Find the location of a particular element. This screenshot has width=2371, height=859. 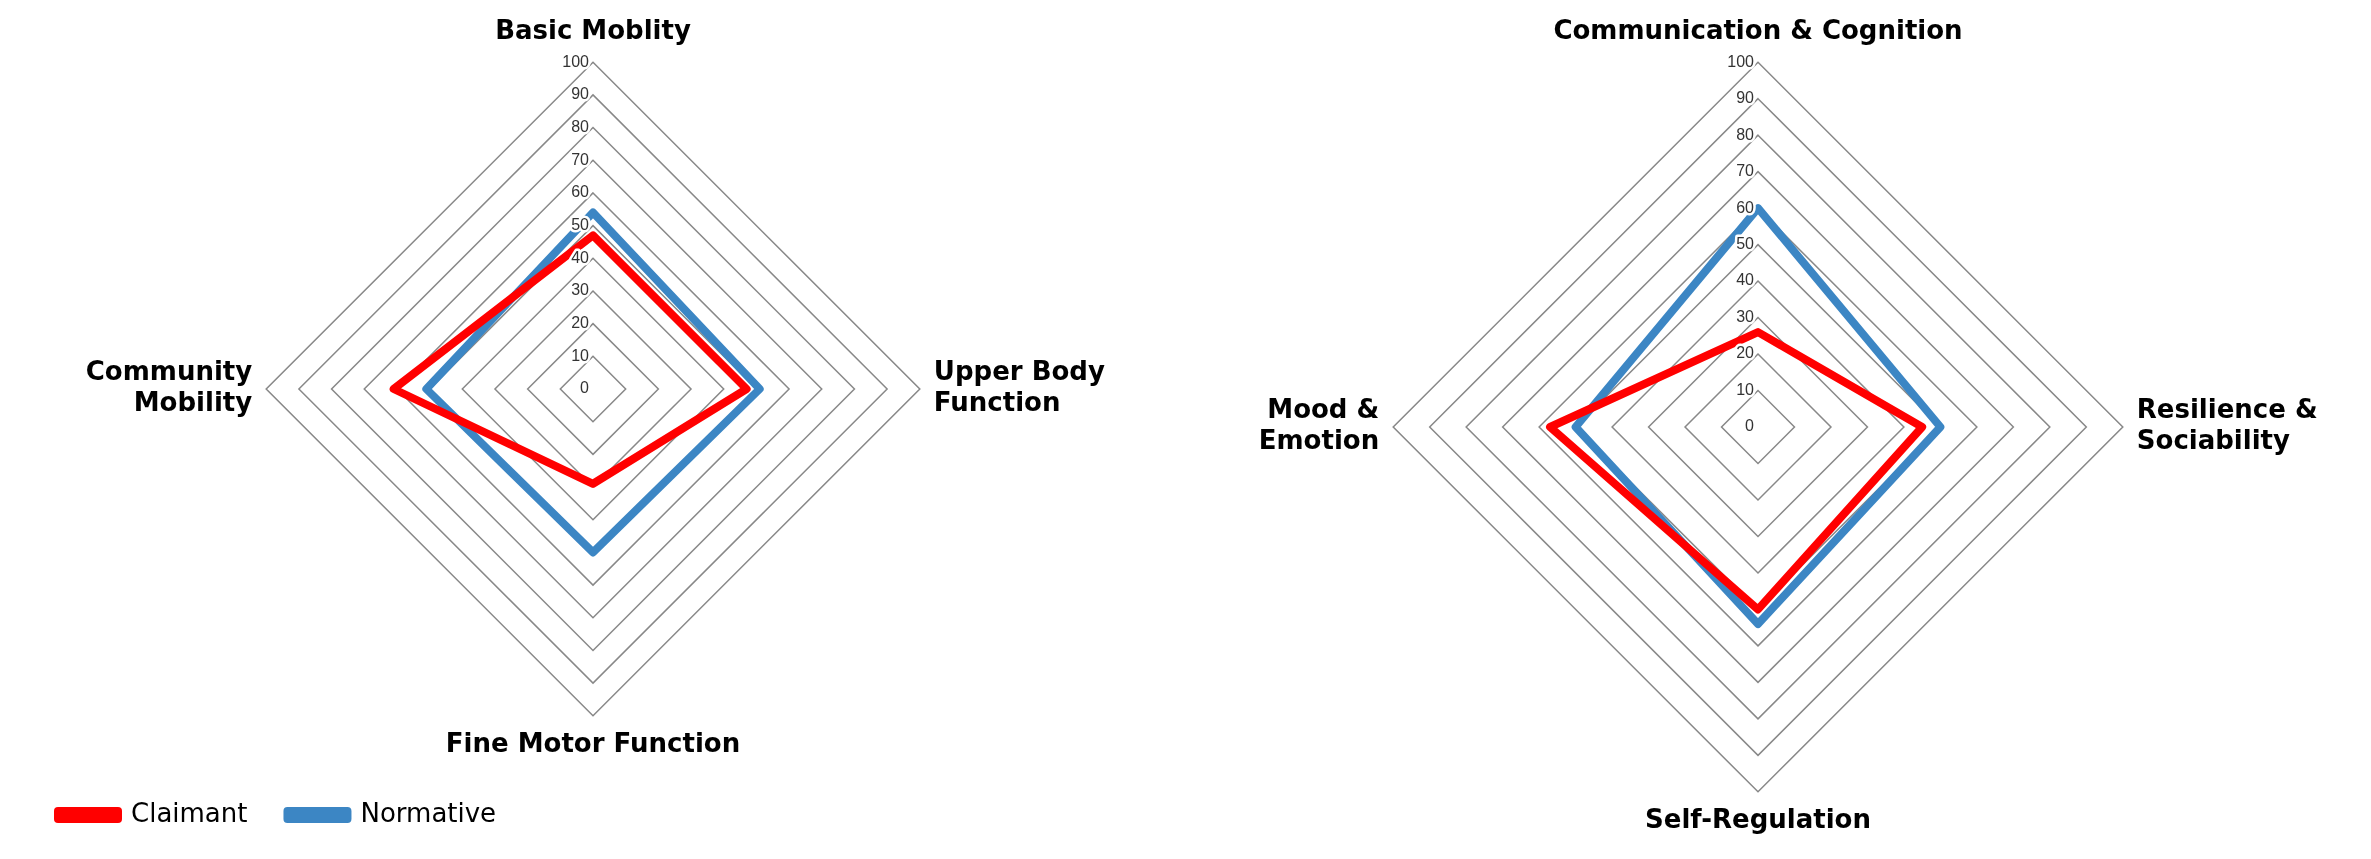

spoke-label: Self-Regulation is located at coordinates (1758, 819).